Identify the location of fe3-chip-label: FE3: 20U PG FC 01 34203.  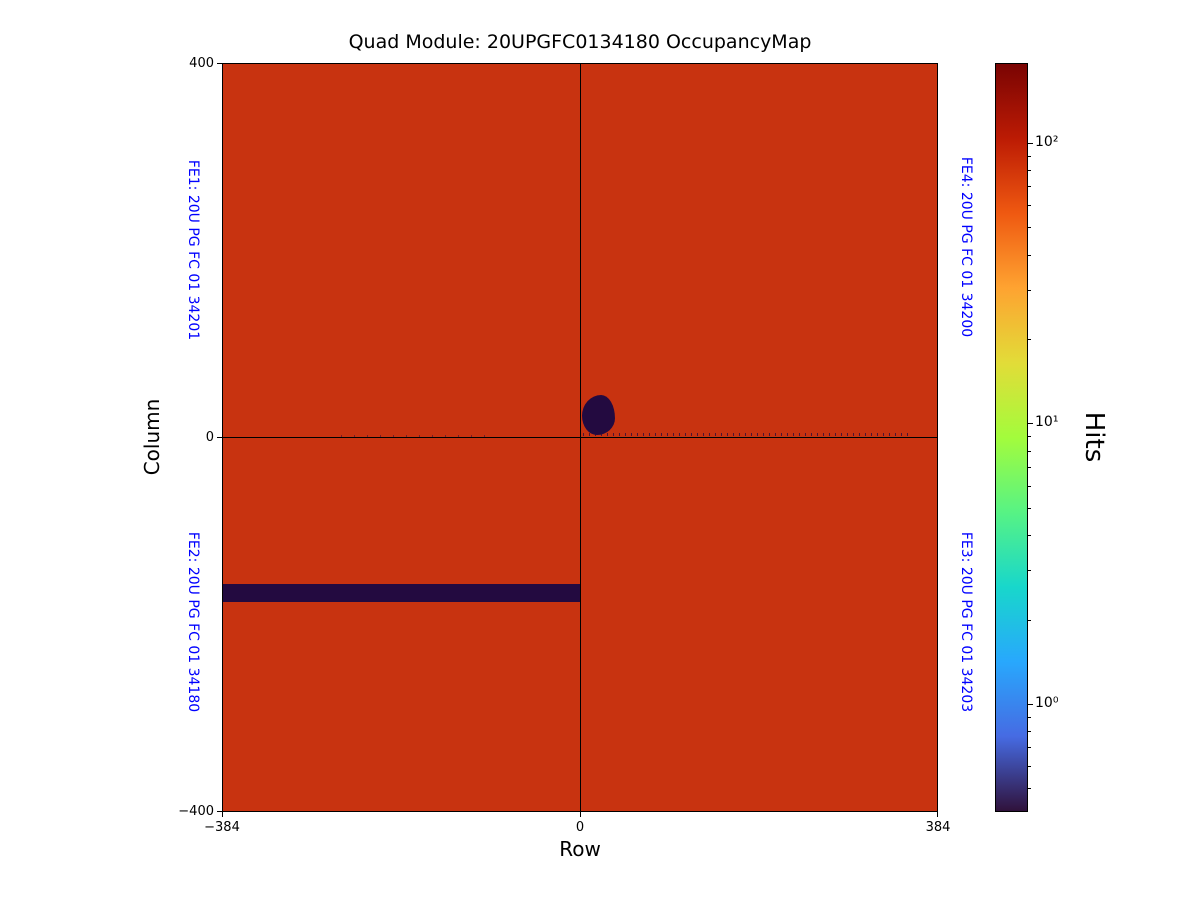
(966, 622).